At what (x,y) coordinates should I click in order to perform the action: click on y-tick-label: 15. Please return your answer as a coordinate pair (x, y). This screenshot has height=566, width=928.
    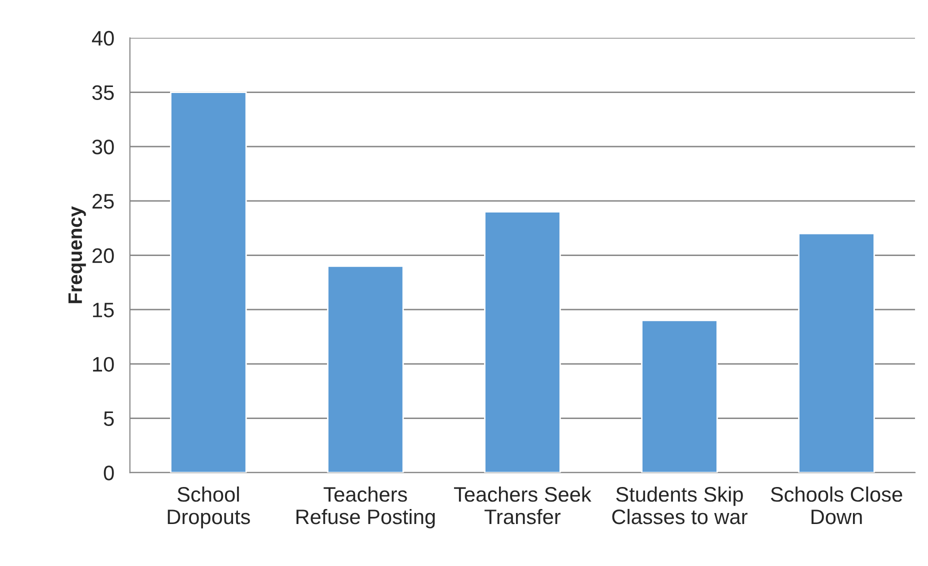
    Looking at the image, I should click on (103, 310).